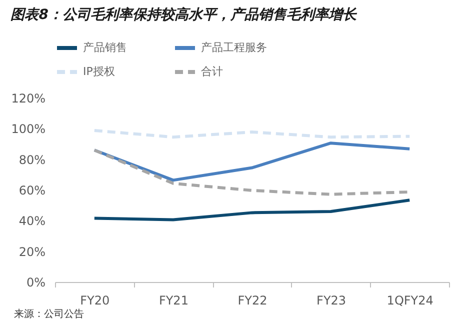  I want to click on y-tick-label: 60%, so click(32, 191).